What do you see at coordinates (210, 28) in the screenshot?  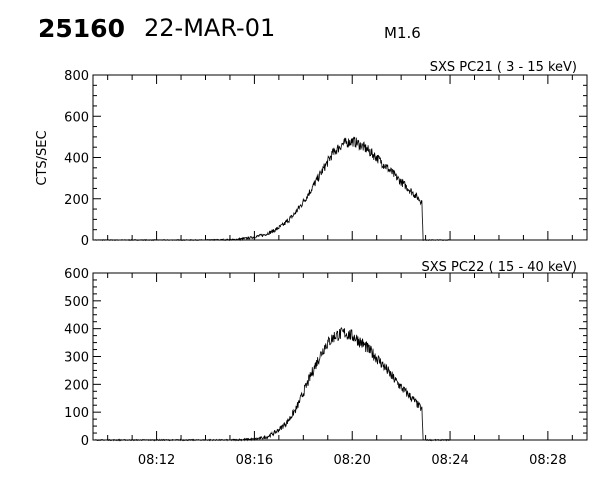 I see `event-date: 22-MAR-01` at bounding box center [210, 28].